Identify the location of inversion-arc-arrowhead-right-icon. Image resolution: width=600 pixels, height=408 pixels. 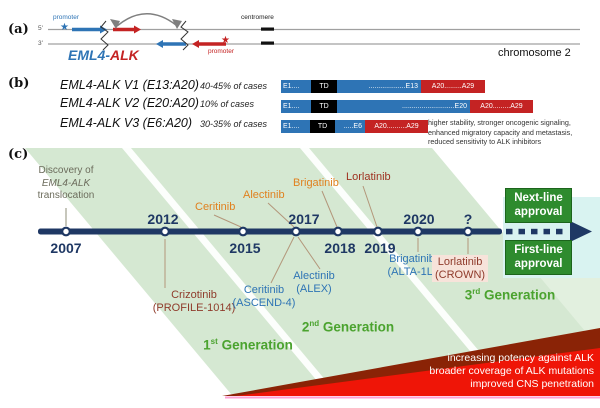
(177, 24).